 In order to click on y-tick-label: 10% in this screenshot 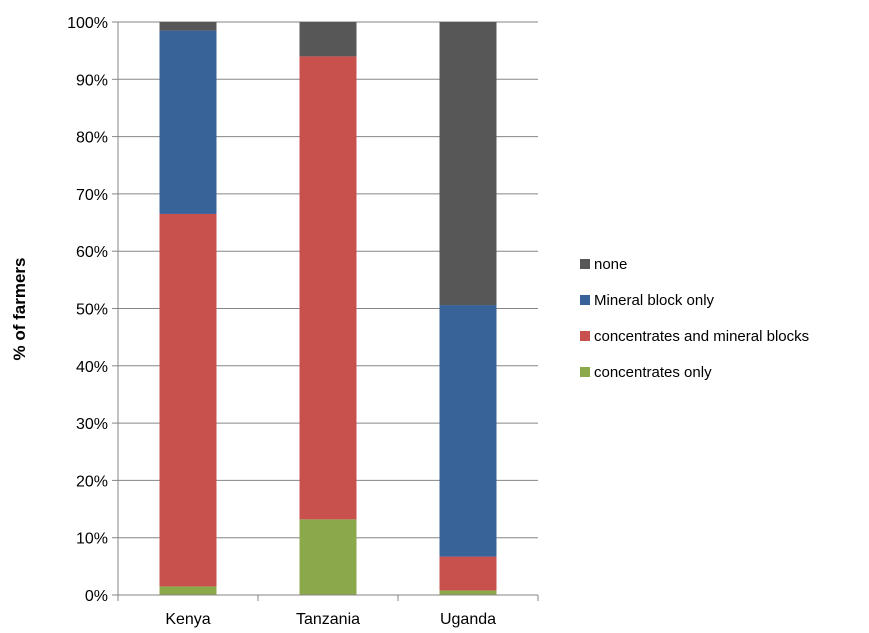, I will do `click(92, 539)`.